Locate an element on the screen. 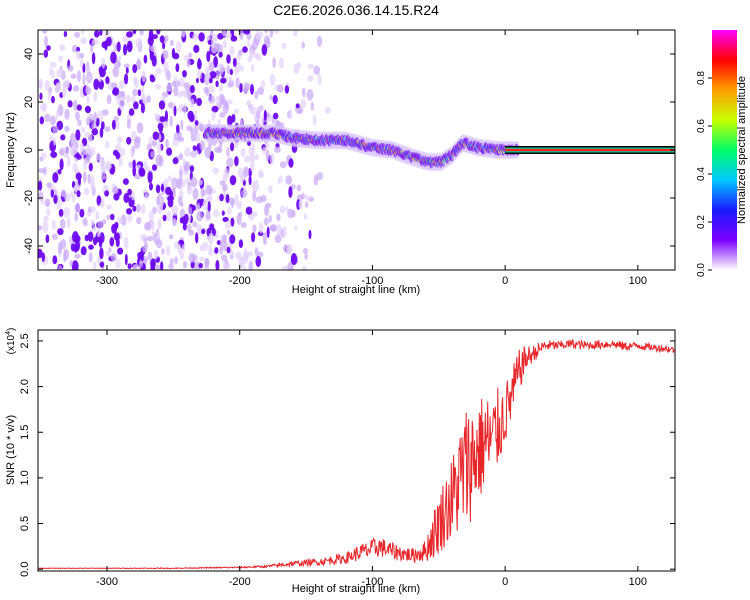 This screenshot has height=600, width=750. spectrogram-signal-band is located at coordinates (439, 147).